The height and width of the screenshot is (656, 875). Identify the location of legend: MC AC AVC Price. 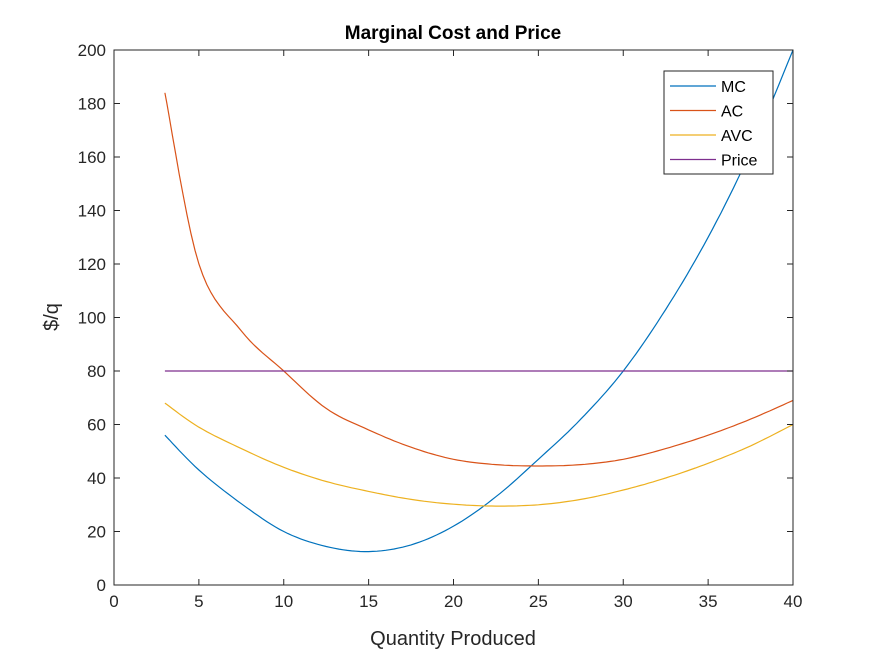
(718, 122).